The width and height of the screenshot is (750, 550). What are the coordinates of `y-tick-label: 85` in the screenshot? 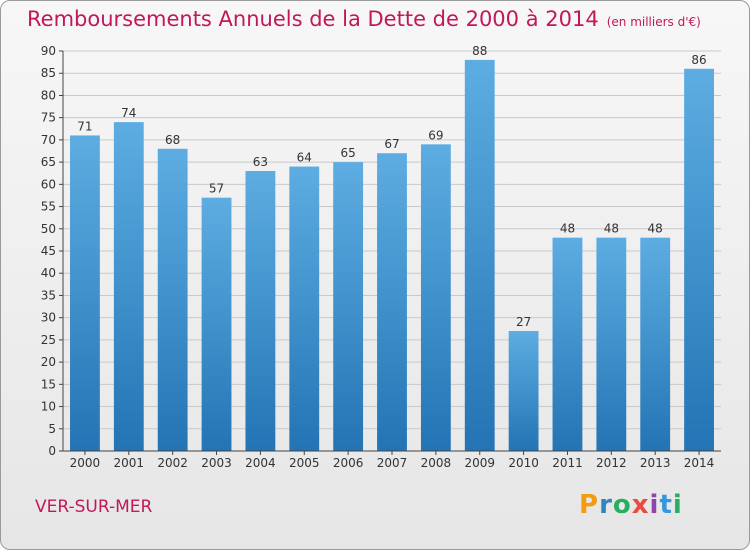 It's located at (48, 73).